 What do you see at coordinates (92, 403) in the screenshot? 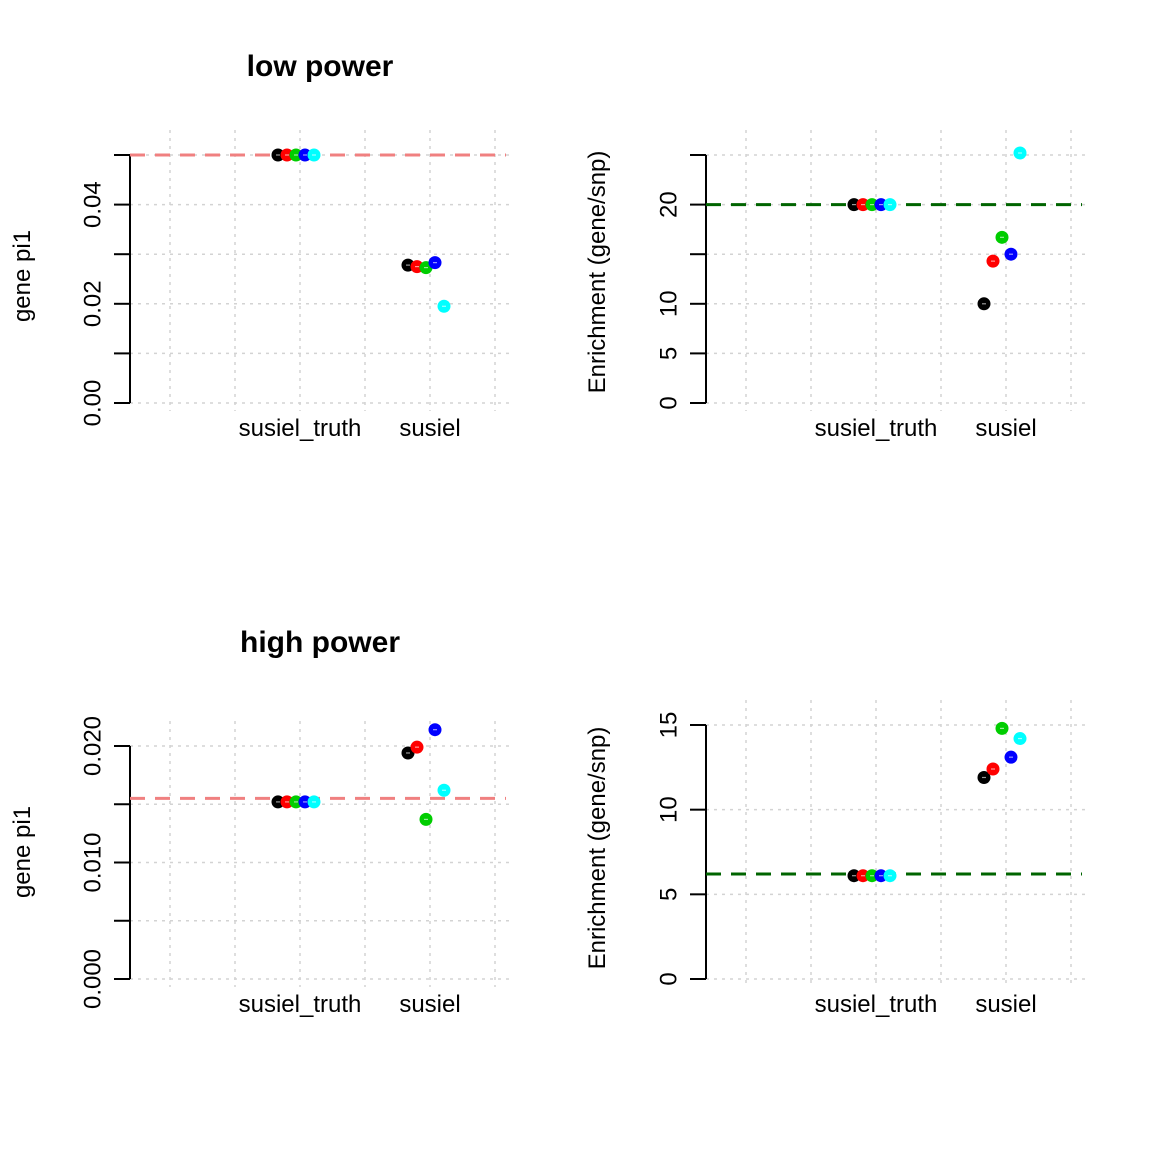
I see `y-tick-label: 0.00` at bounding box center [92, 403].